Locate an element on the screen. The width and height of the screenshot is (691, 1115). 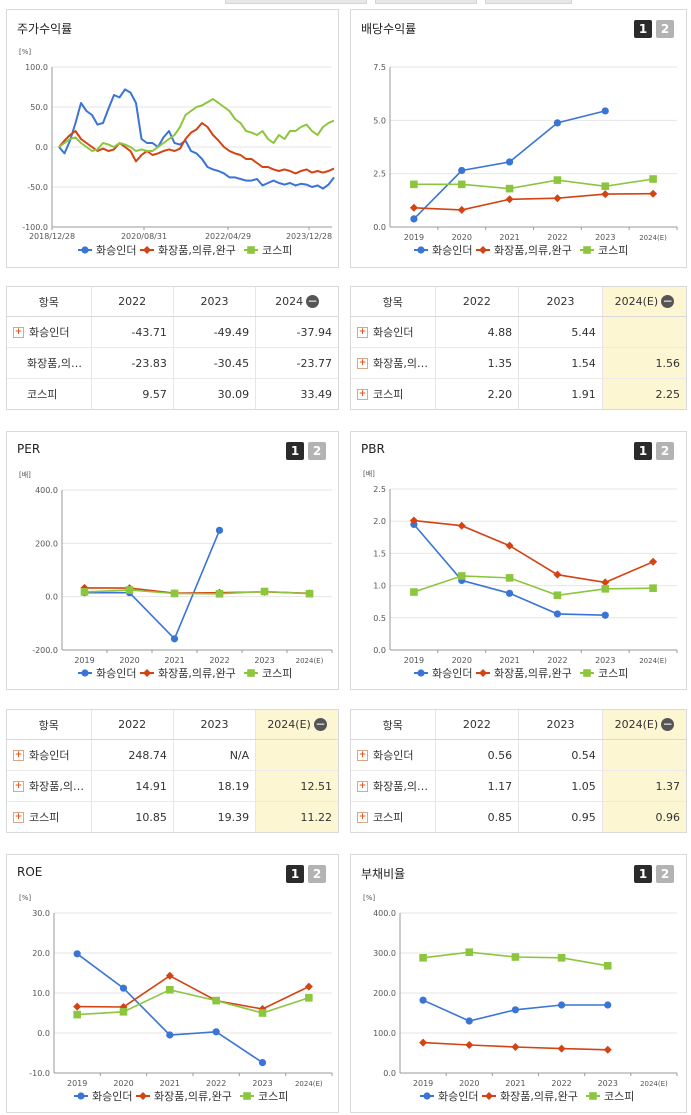
y-unit-label: [%] is located at coordinates (25, 898).